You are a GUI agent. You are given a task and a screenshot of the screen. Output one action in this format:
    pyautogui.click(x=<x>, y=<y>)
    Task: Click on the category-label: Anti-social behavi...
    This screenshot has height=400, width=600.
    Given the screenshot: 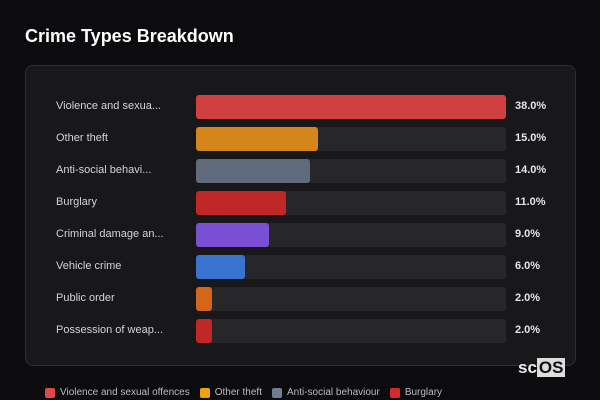 What is the action you would take?
    pyautogui.click(x=104, y=170)
    